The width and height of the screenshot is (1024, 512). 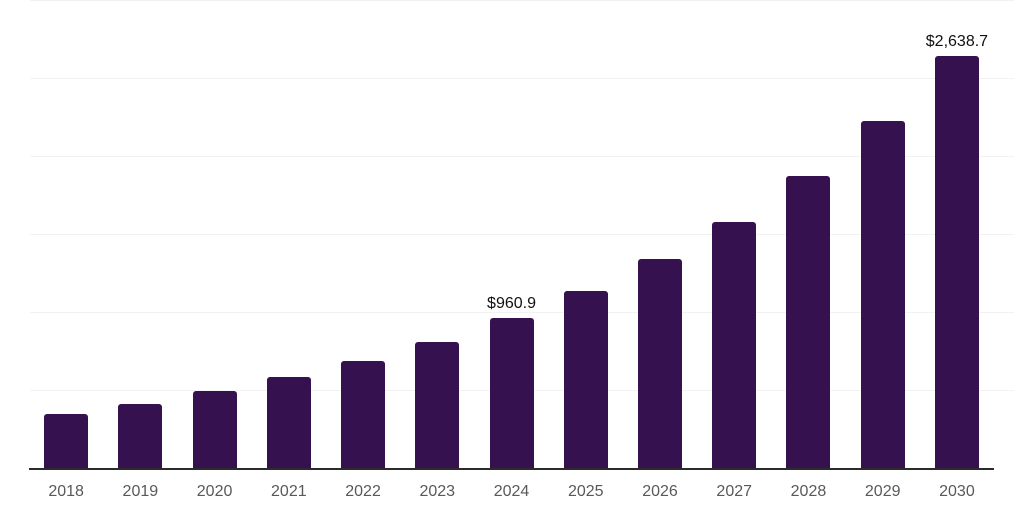 I want to click on x-tick-label-2025: 2025, so click(x=585, y=491).